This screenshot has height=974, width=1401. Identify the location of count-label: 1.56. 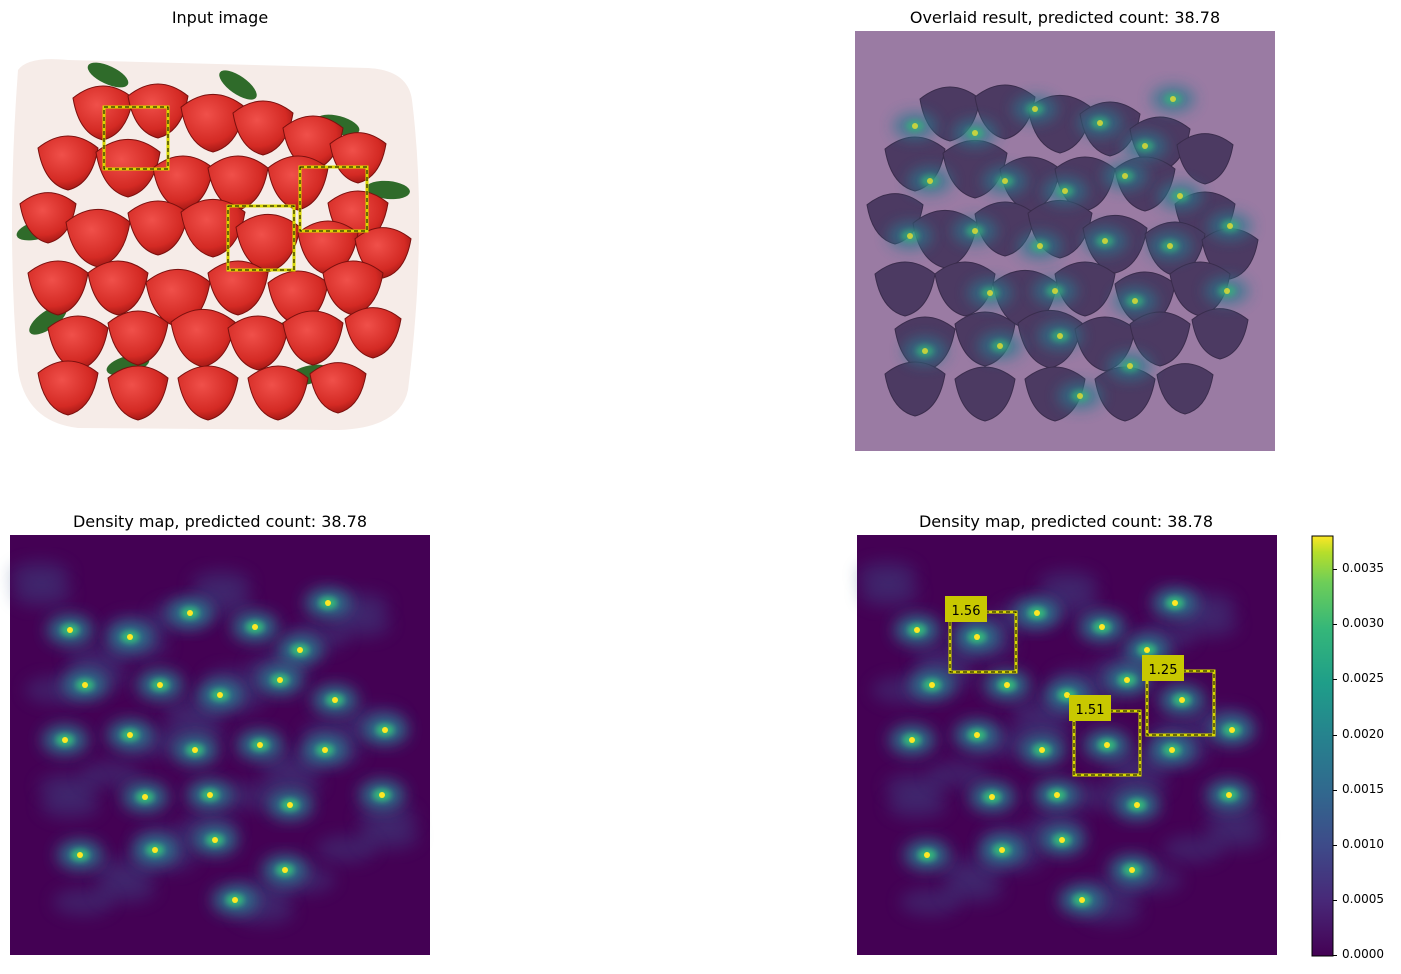
(966, 611).